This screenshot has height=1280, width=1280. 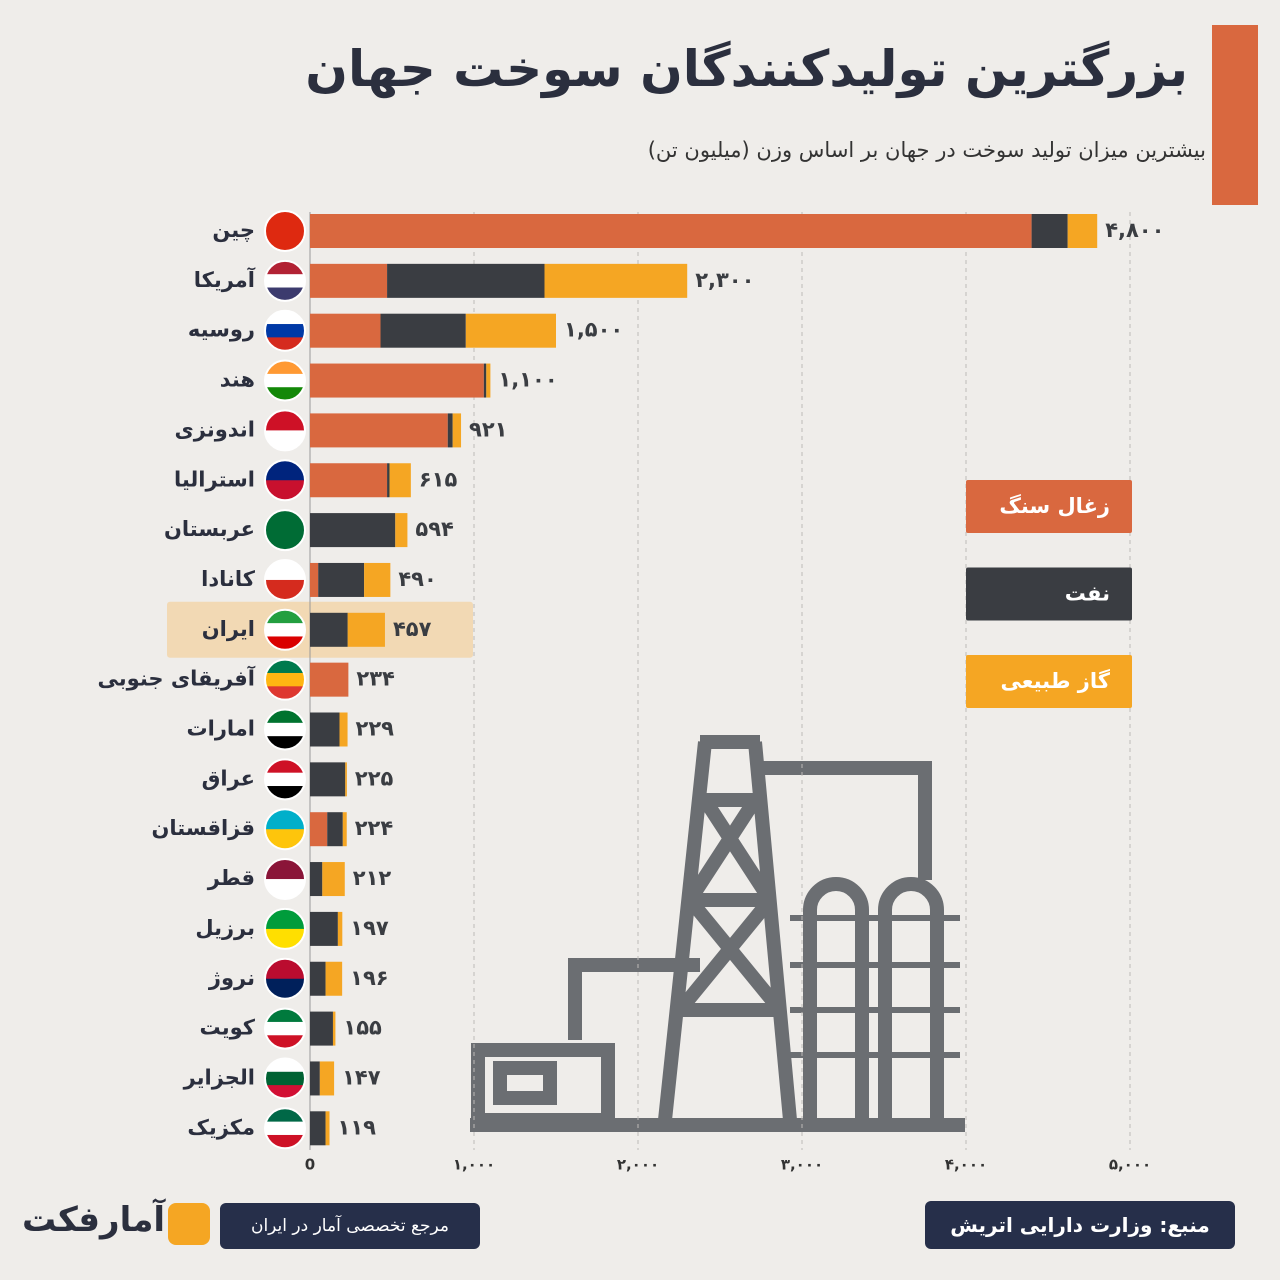 What do you see at coordinates (966, 1165) in the screenshot?
I see `x-tick-label: ۴,۰۰۰` at bounding box center [966, 1165].